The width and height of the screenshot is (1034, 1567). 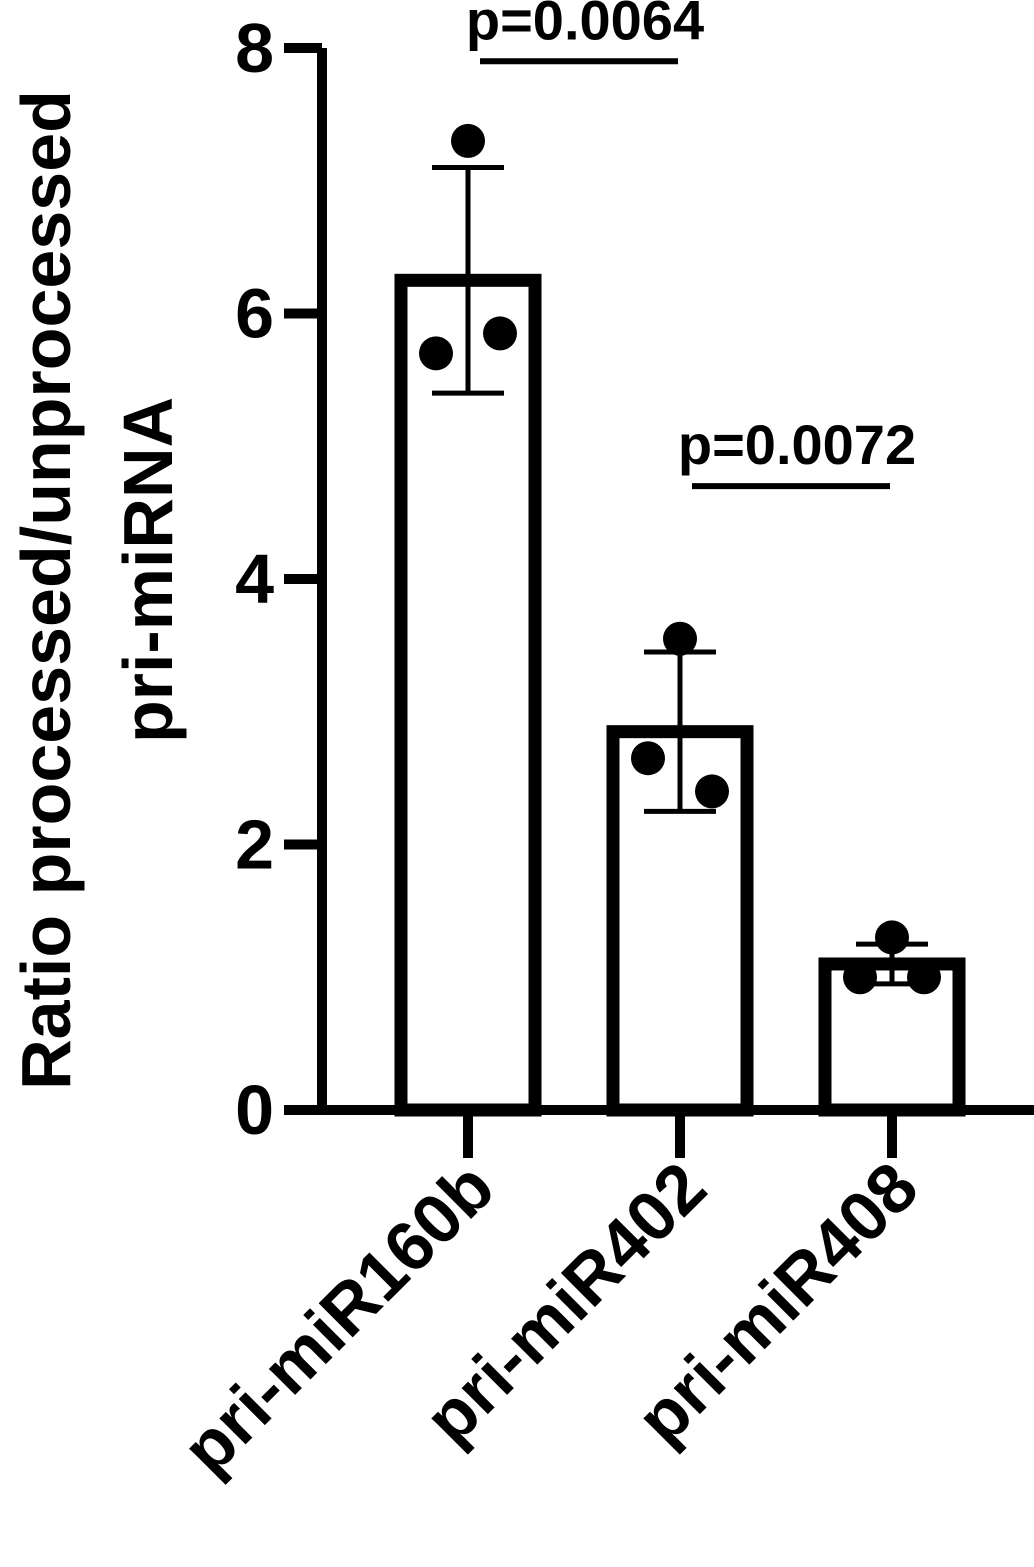 I want to click on bar, so click(x=468, y=695).